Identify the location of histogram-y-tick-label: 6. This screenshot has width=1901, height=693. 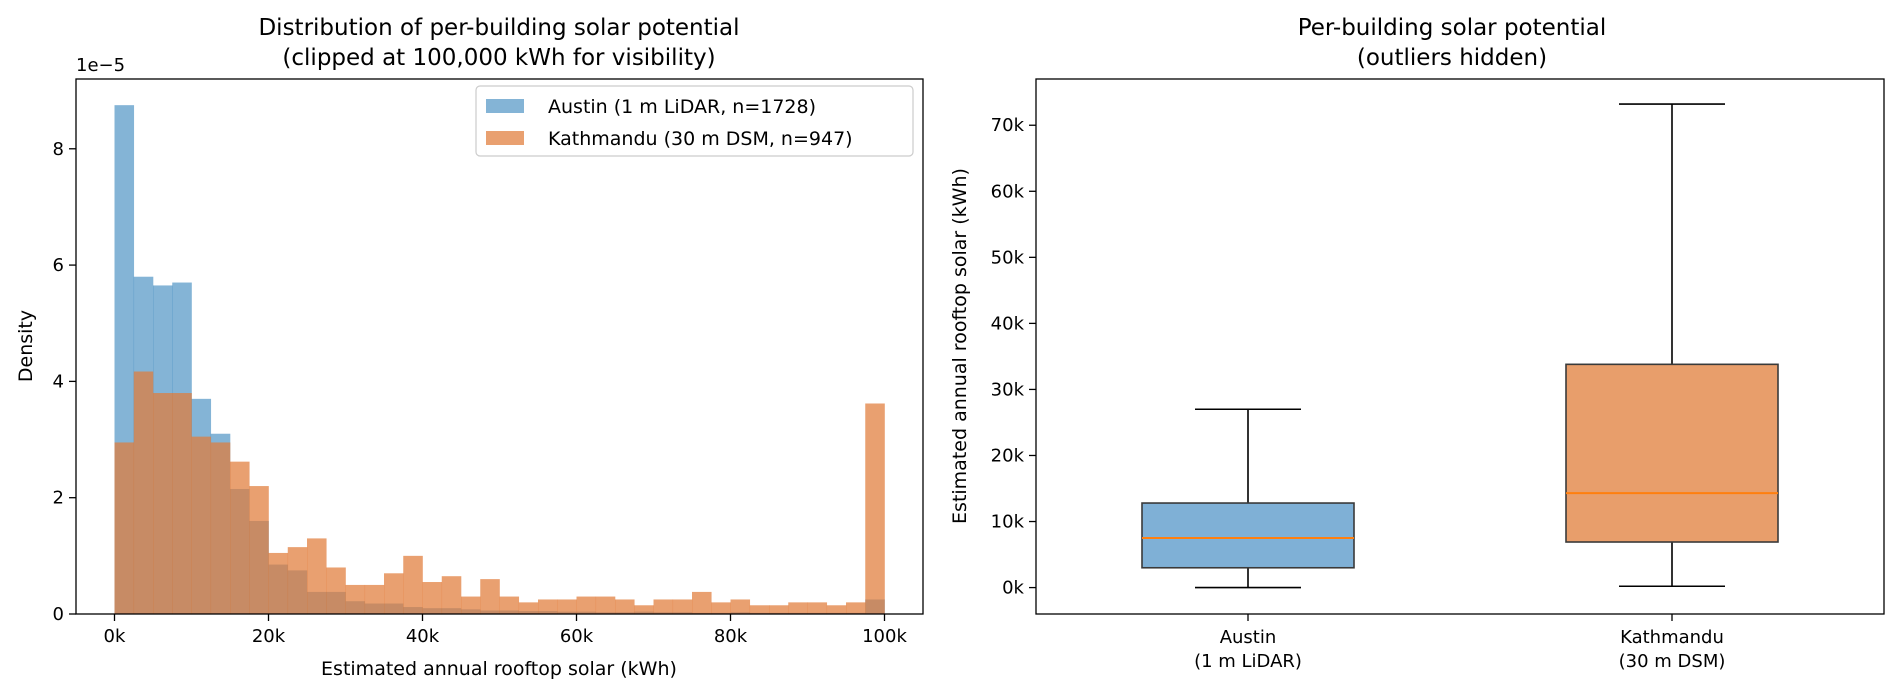
(58, 265).